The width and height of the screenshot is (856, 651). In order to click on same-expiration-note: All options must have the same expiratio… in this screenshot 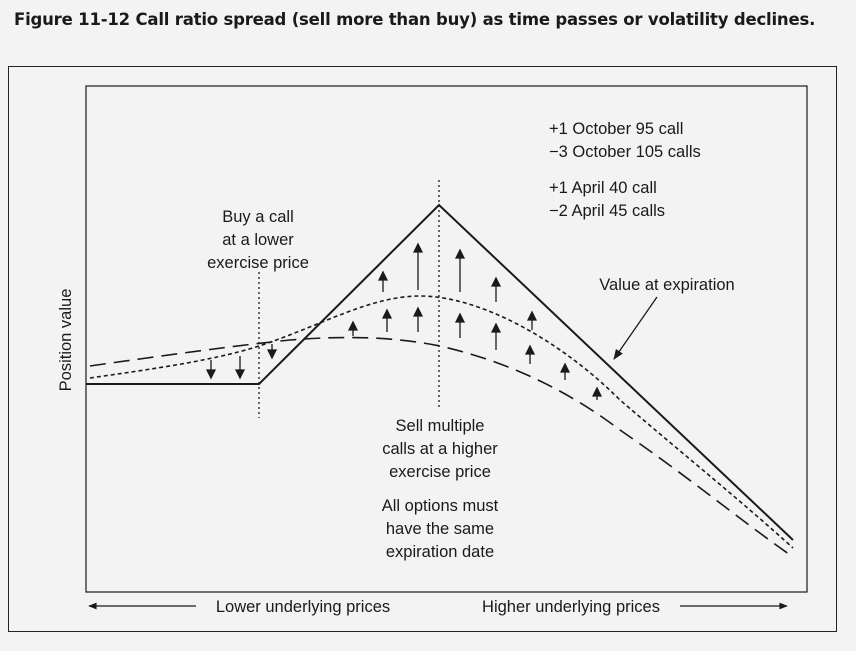, I will do `click(440, 529)`.